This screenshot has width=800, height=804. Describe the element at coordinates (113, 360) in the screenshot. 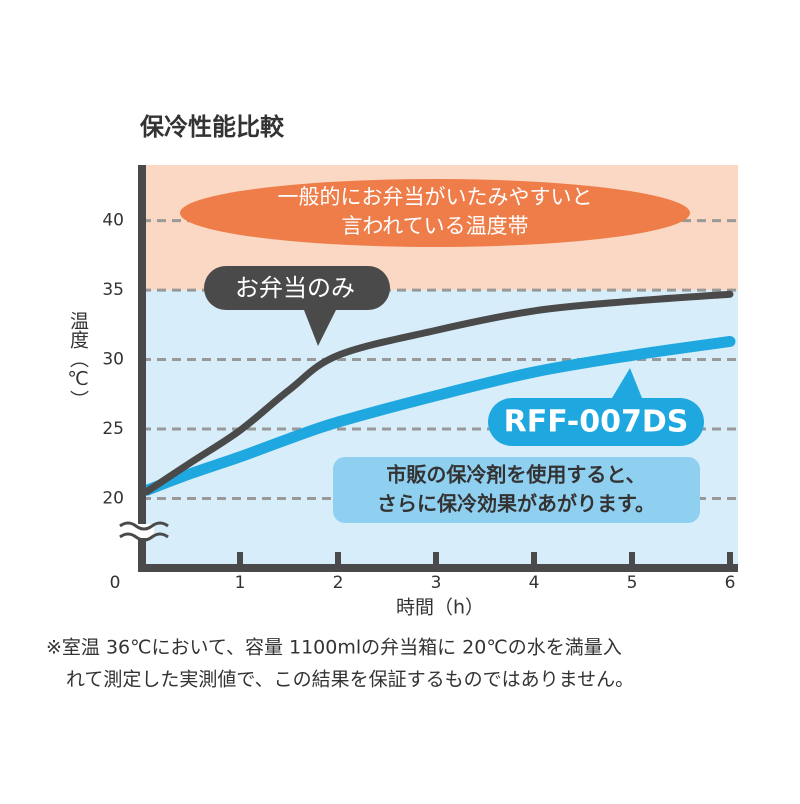

I see `y-tick-label: 30` at that location.